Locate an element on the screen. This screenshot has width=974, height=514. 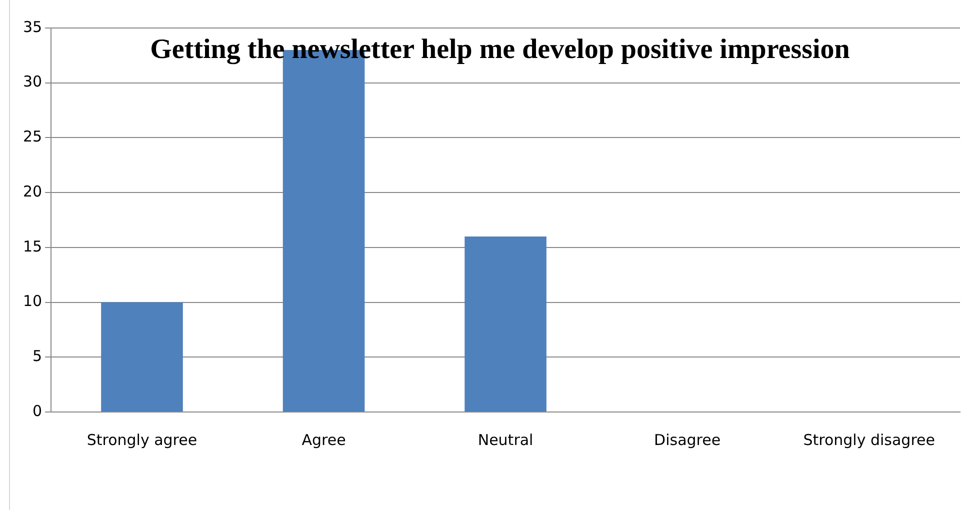
y-tick-label: 5 is located at coordinates (37, 356).